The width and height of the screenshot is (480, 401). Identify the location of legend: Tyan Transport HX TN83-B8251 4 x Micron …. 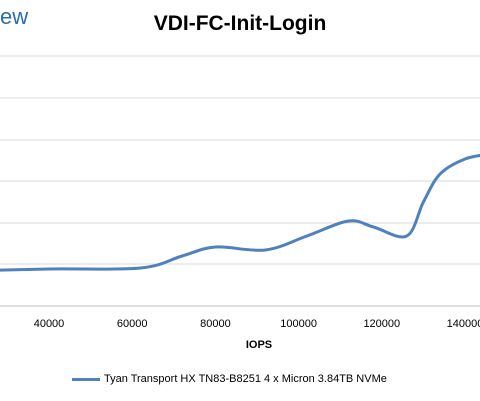
(229, 379).